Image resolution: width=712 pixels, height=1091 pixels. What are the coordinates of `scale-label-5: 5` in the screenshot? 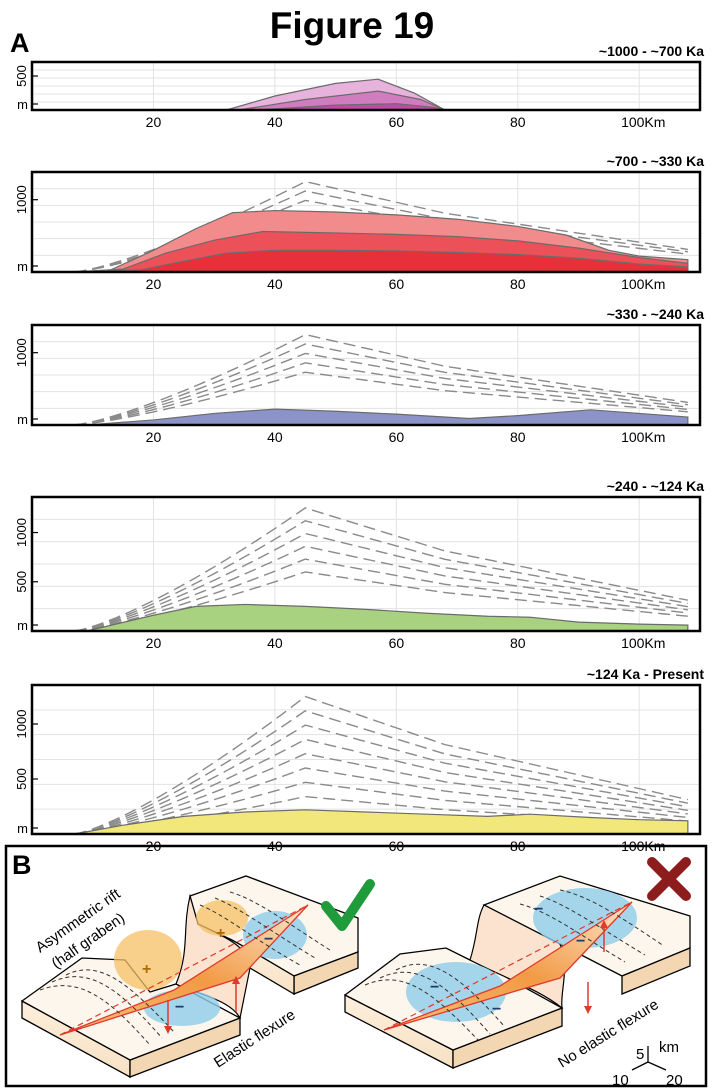 It's located at (640, 1054).